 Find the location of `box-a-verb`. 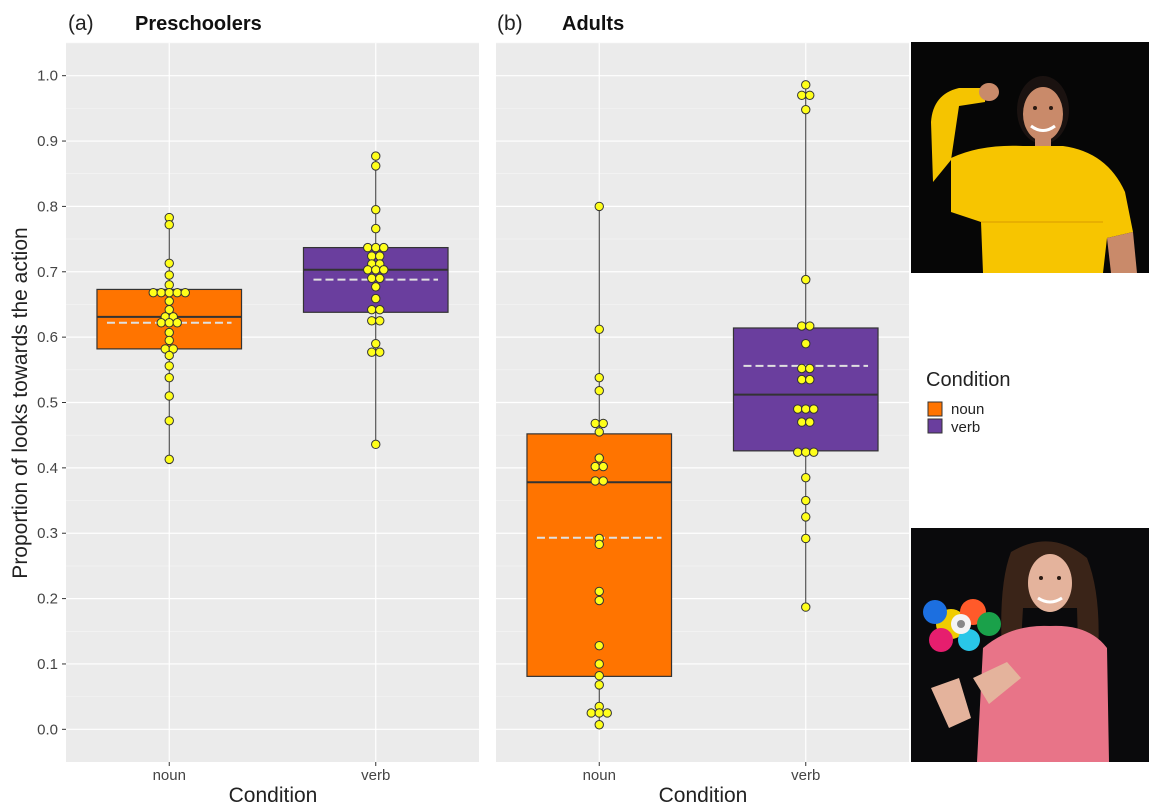

box-a-verb is located at coordinates (375, 300).